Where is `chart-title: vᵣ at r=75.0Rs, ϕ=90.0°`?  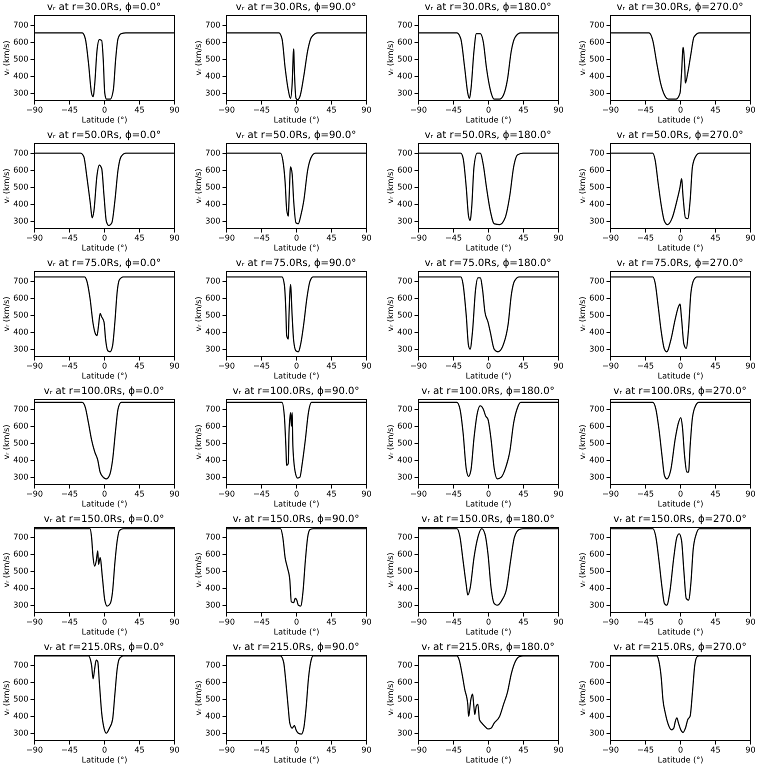
chart-title: vᵣ at r=75.0Rs, ϕ=90.0° is located at coordinates (296, 263).